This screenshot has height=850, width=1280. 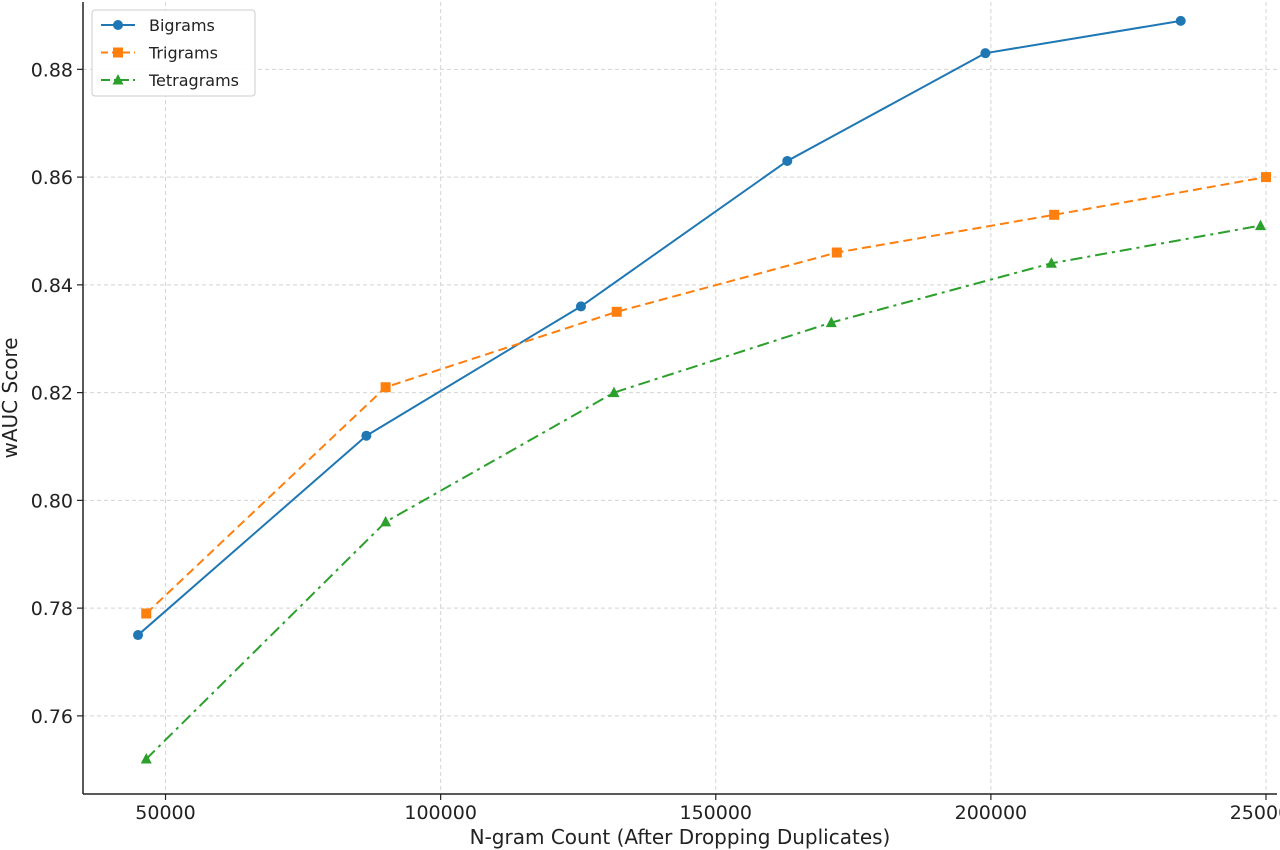 I want to click on legend-label: Bigrams, so click(x=182, y=25).